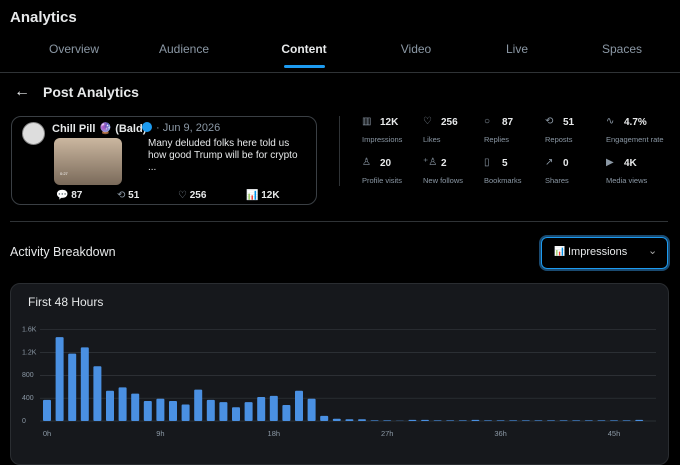  Describe the element at coordinates (389, 122) in the screenshot. I see `metric-value: 12K` at that location.